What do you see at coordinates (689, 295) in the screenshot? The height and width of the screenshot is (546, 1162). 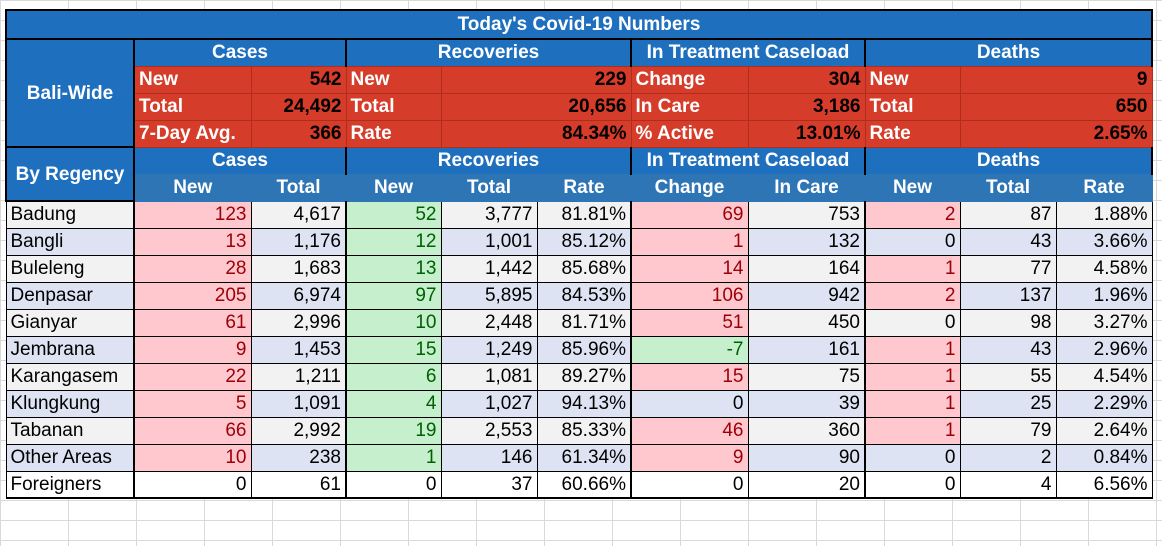 I see `cell-t-change: 106` at bounding box center [689, 295].